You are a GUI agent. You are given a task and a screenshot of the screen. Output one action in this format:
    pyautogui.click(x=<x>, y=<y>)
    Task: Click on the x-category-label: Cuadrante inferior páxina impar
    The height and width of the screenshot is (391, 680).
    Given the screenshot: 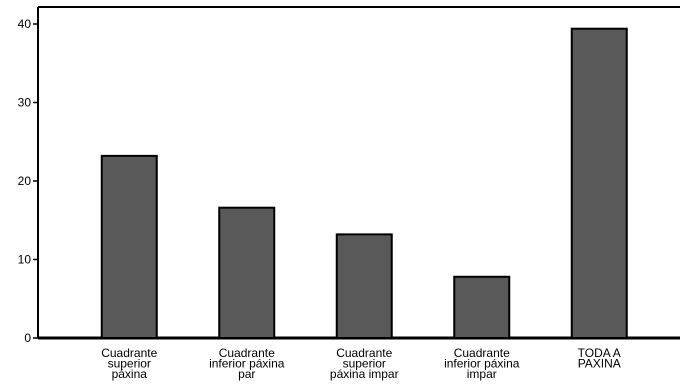 What is the action you would take?
    pyautogui.click(x=482, y=363)
    